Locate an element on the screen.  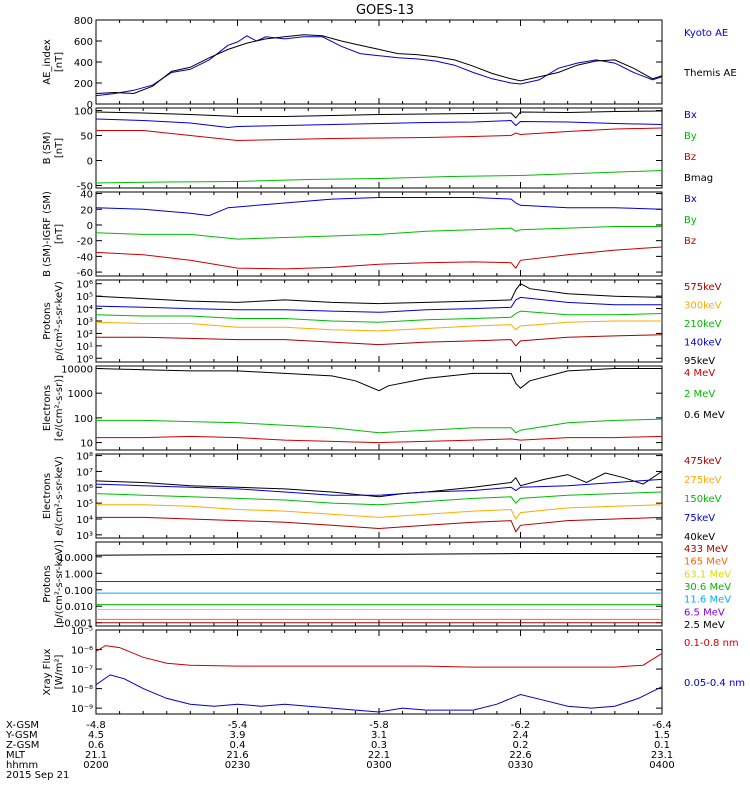
legend-entry: 300keV is located at coordinates (703, 306).